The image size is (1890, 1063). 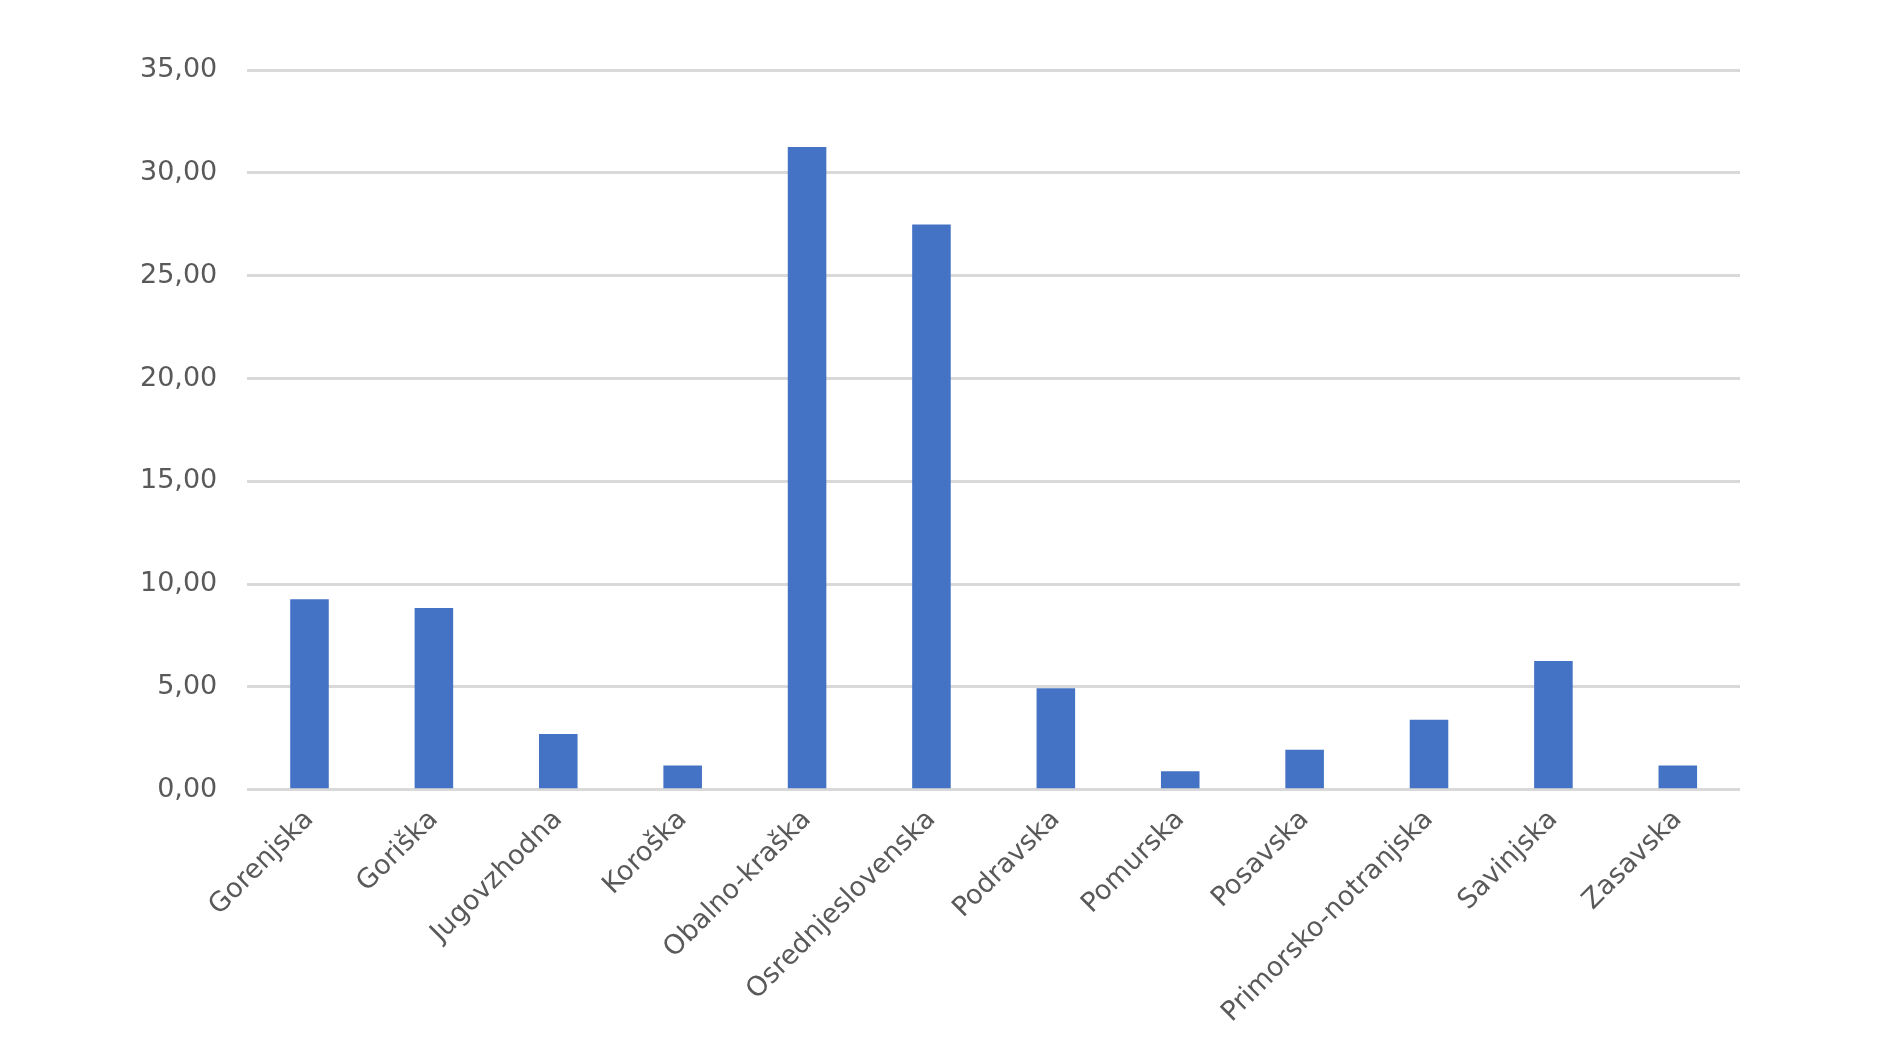 I want to click on y-tick-label: 0,00, so click(x=187, y=787).